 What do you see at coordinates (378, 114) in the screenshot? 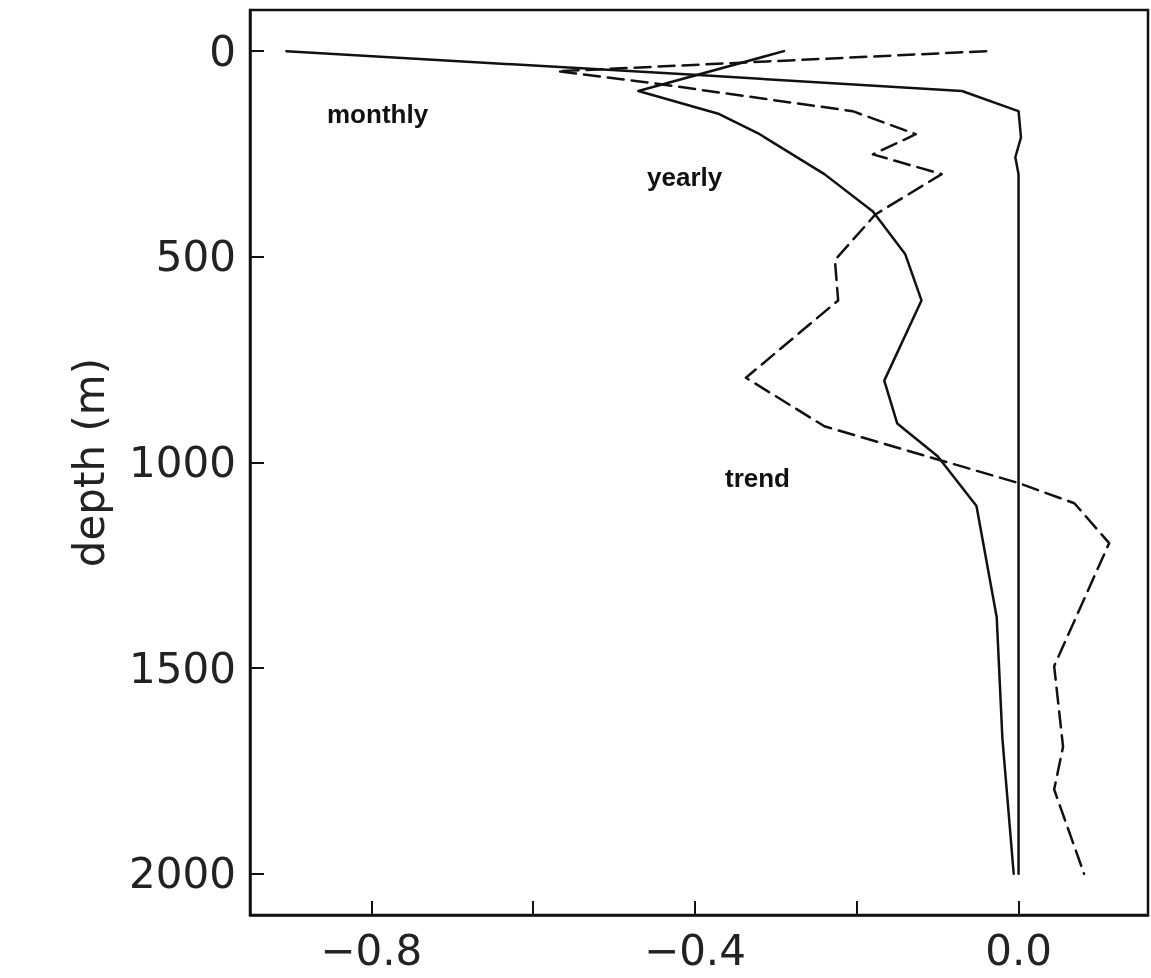
I see `series-label: monthly` at bounding box center [378, 114].